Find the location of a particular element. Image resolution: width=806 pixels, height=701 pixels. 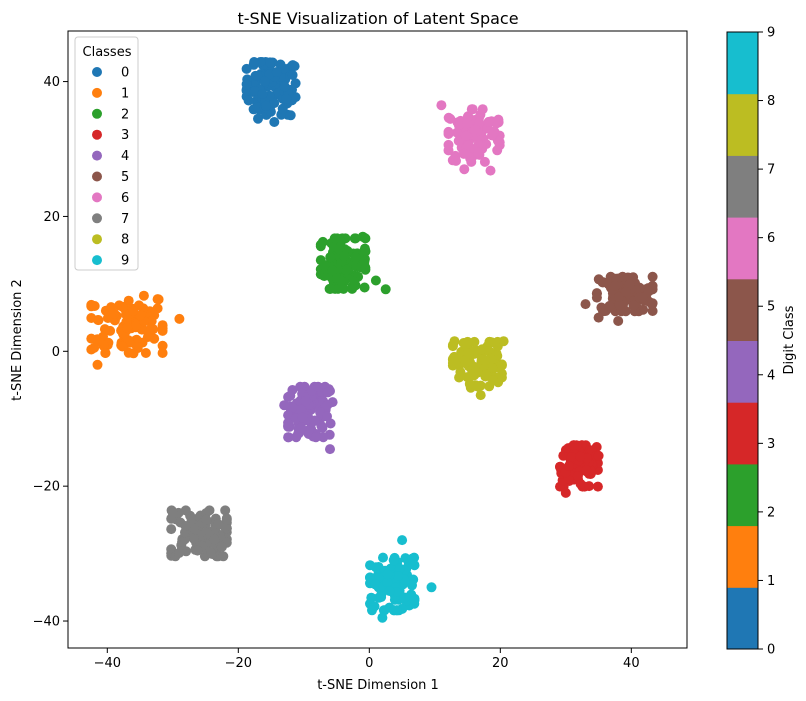

legend-box is located at coordinates (106, 153).